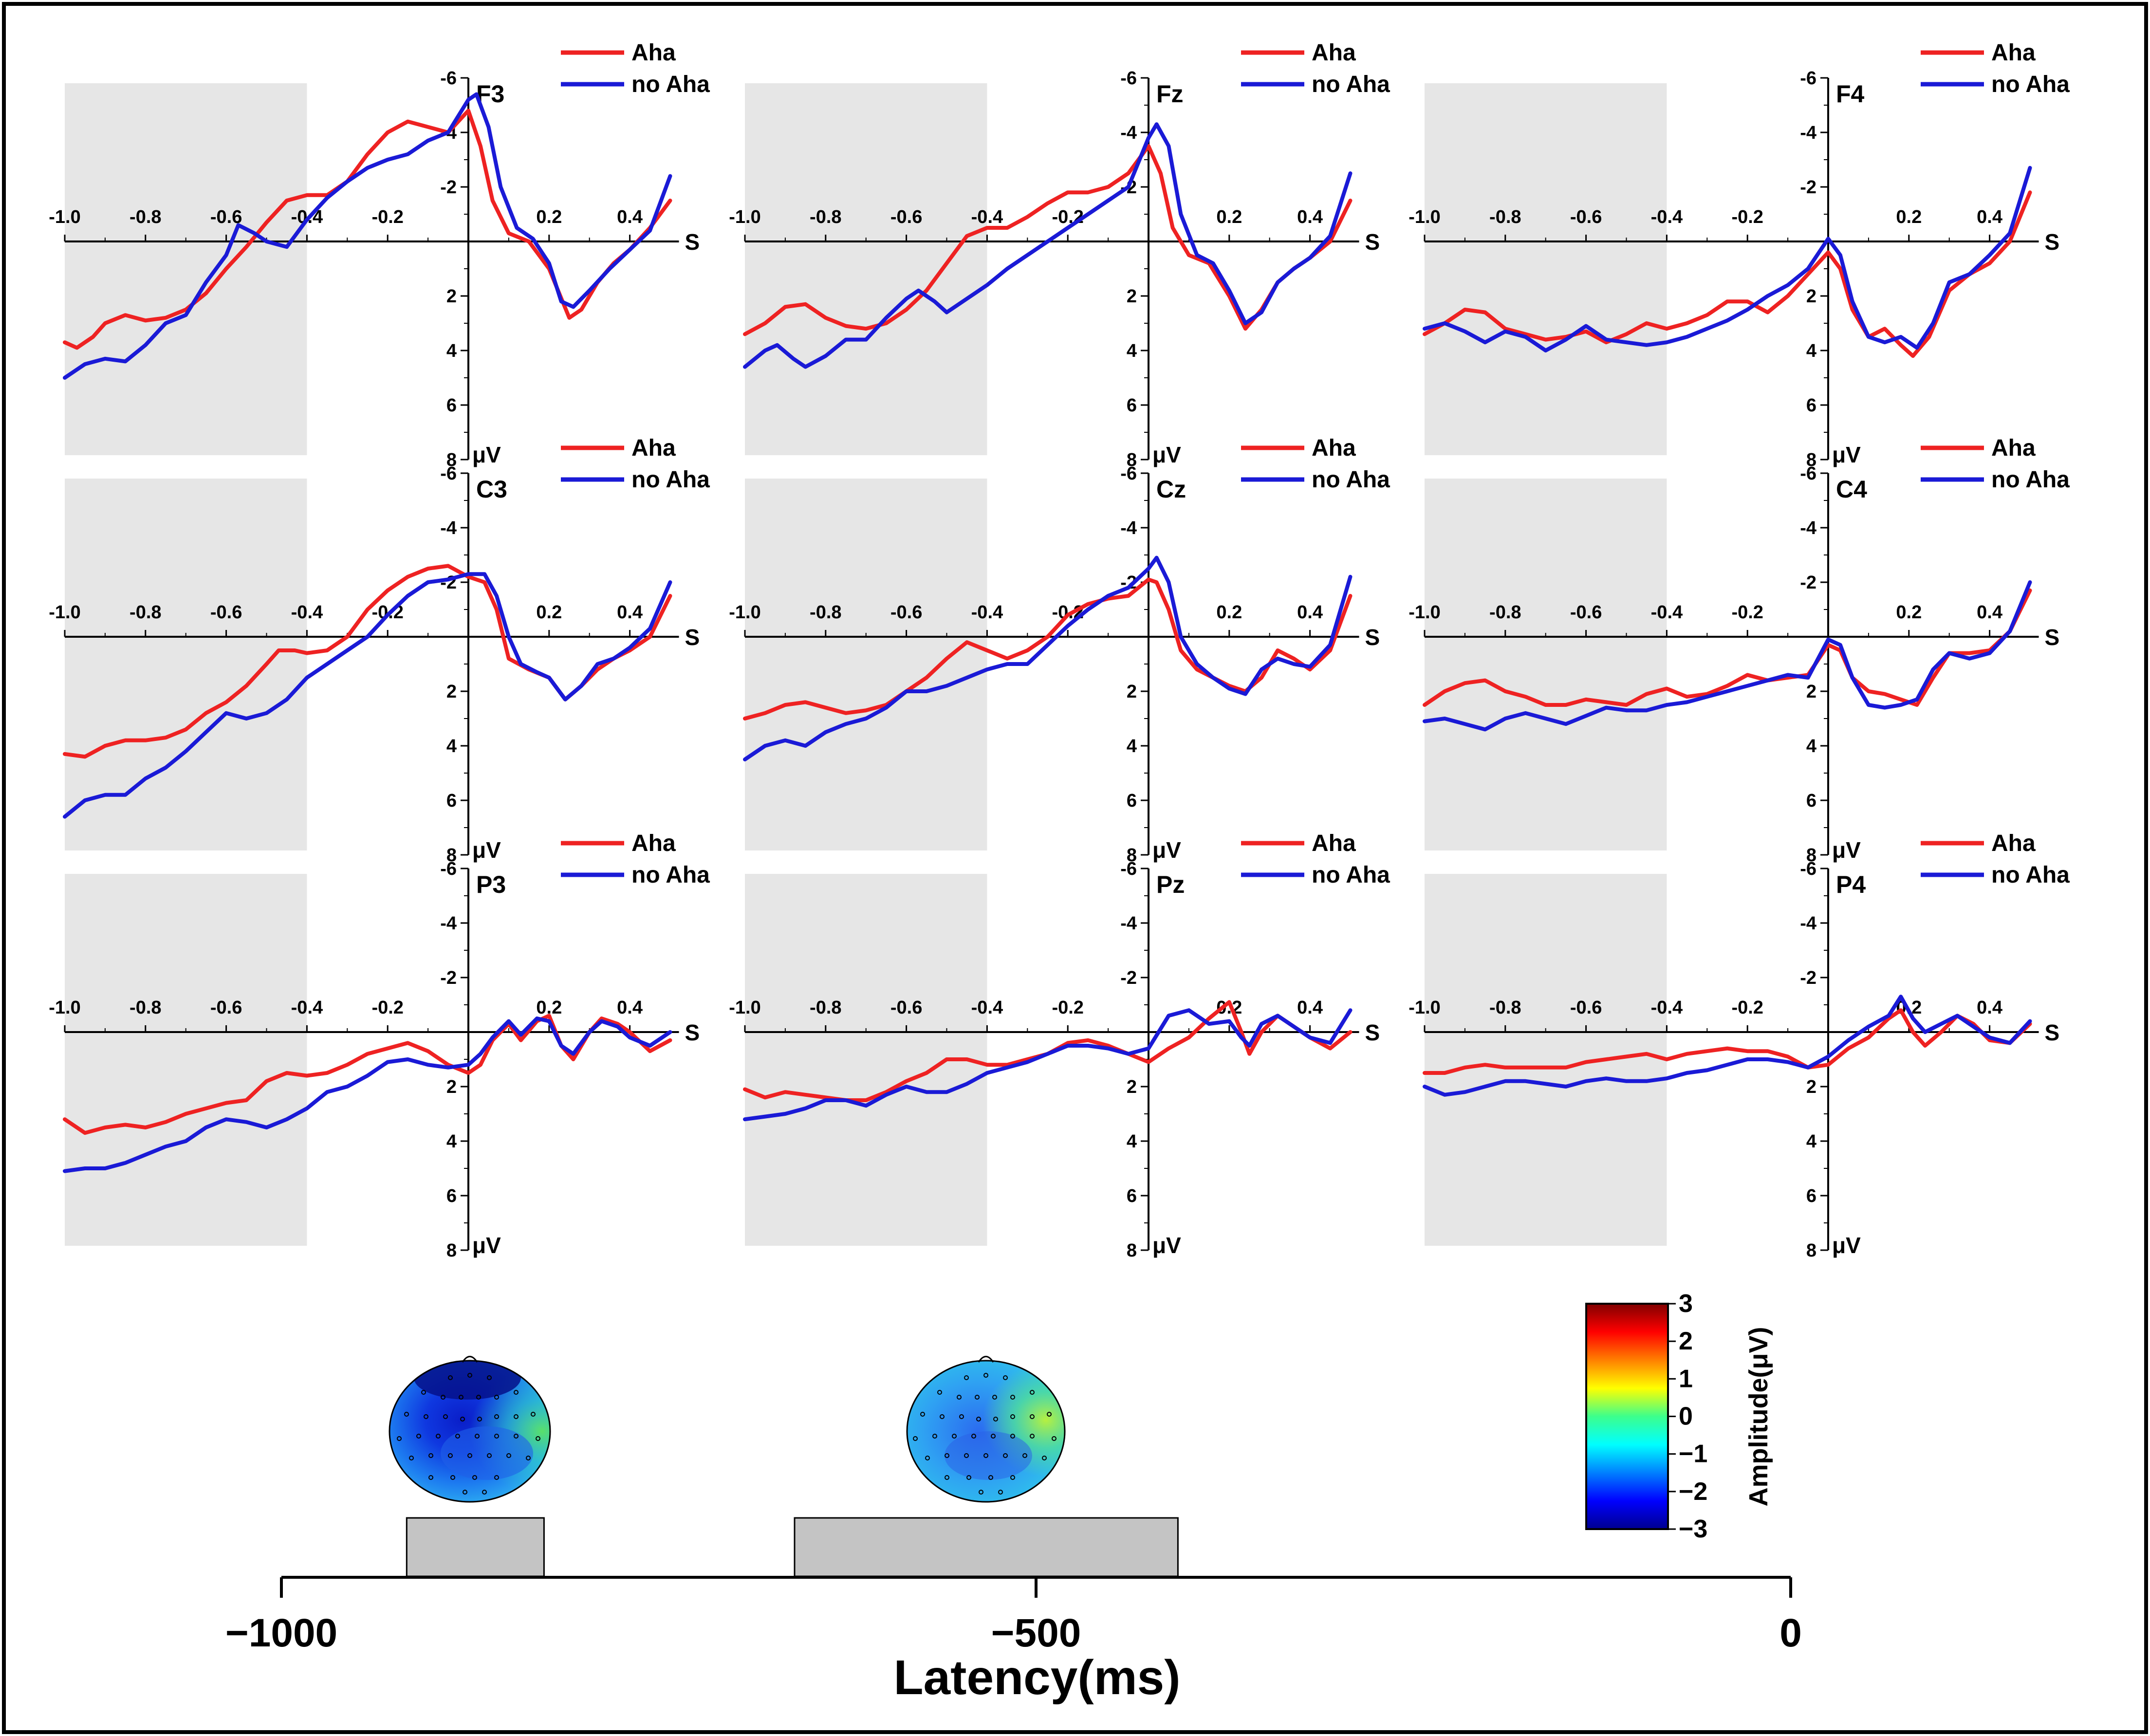  What do you see at coordinates (1036, 1677) in the screenshot?
I see `latency-axis-label: Latency(ms)` at bounding box center [1036, 1677].